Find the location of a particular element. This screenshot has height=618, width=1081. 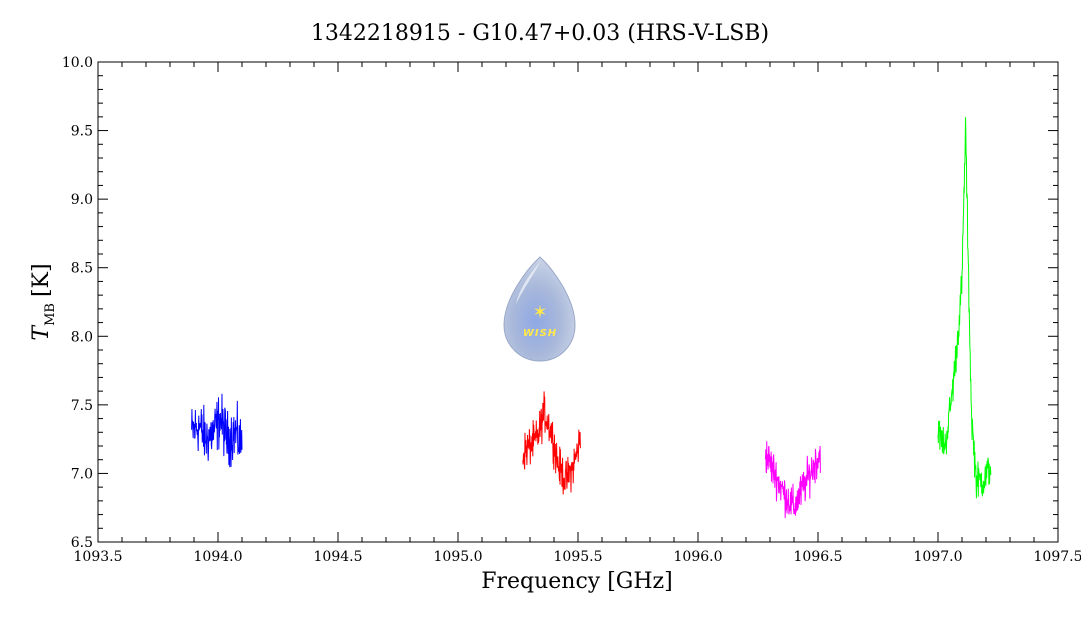

x-tick-label: 1096.5 is located at coordinates (818, 557).